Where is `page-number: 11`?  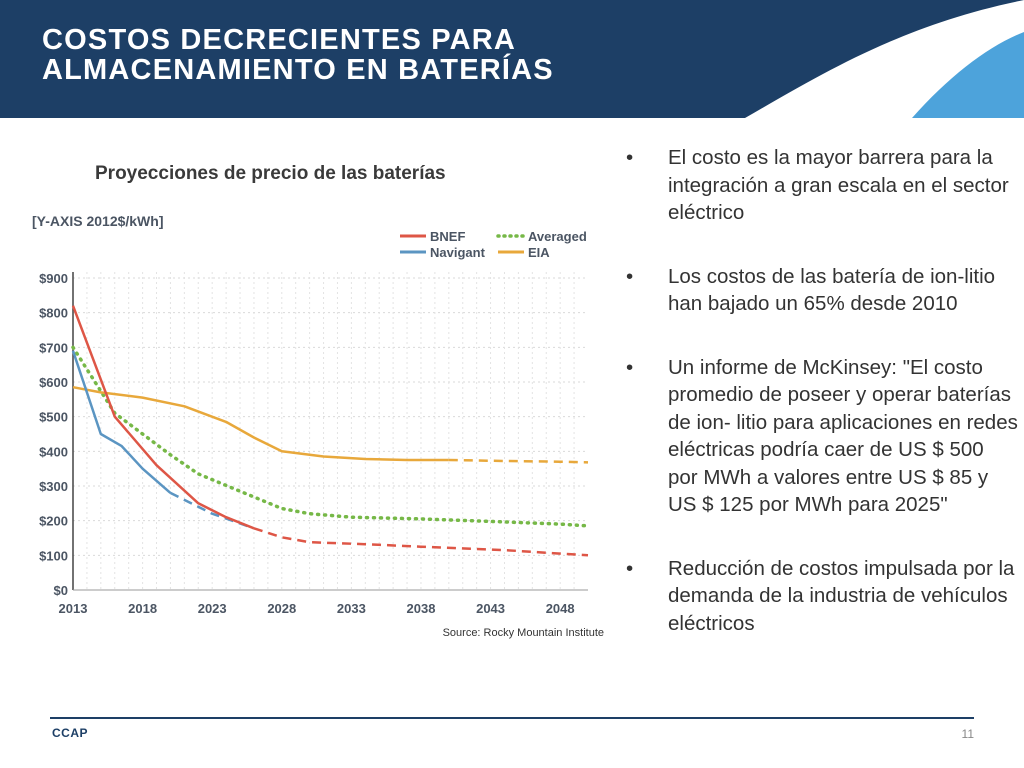 page-number: 11 is located at coordinates (967, 734).